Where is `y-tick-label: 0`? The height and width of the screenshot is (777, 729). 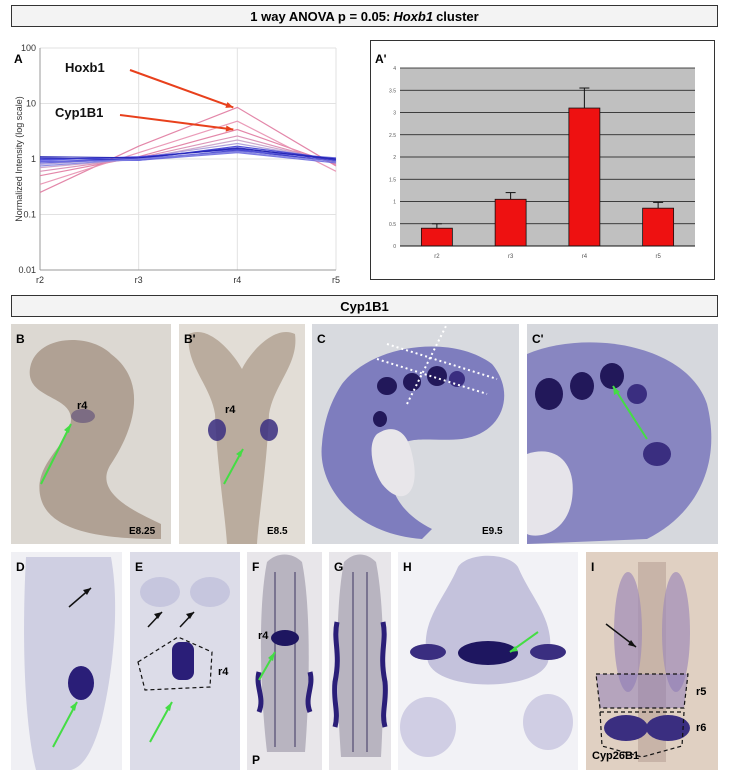 y-tick-label: 0 is located at coordinates (394, 247).